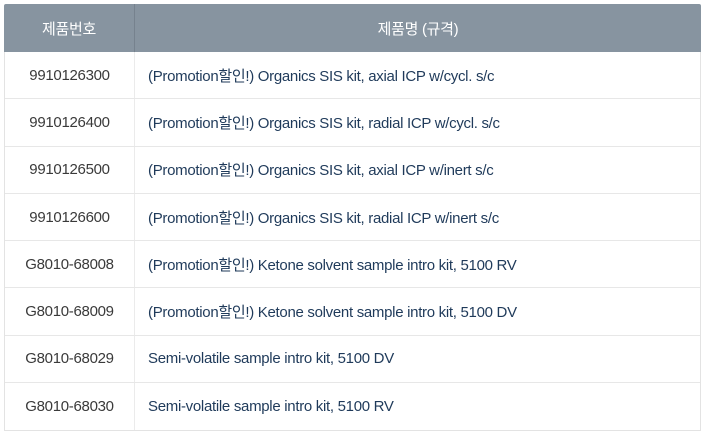  I want to click on product-number-cell: 9910126400, so click(70, 122).